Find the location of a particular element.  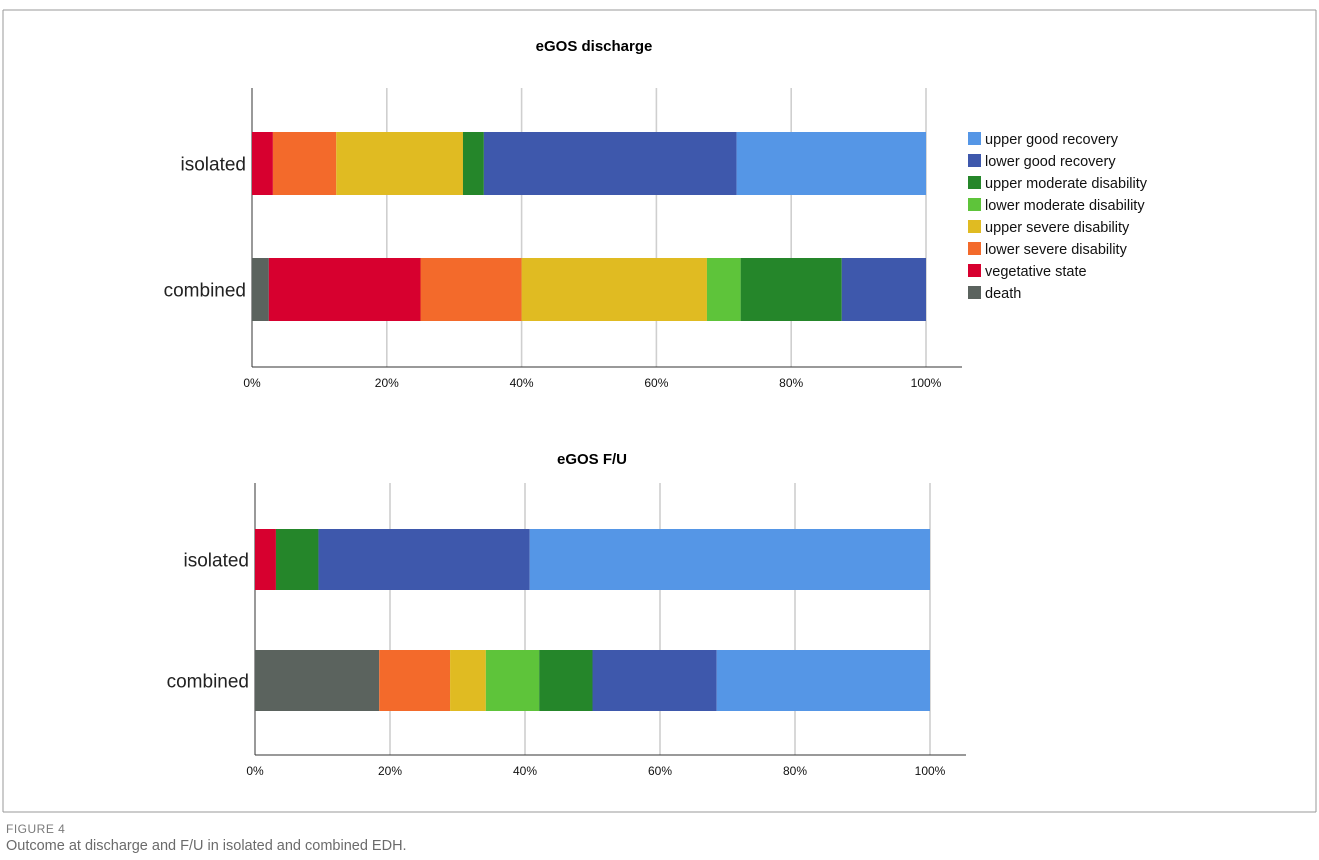

legend-swatch-upper-severe-disability is located at coordinates (974, 226).